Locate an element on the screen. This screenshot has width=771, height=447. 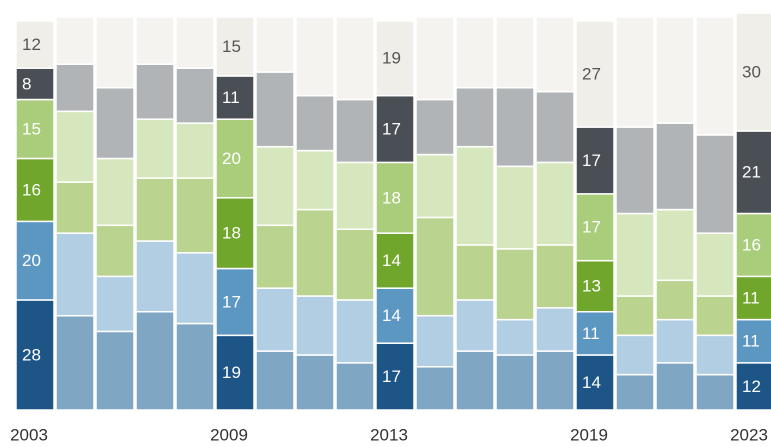
data-label: 27 is located at coordinates (591, 73).